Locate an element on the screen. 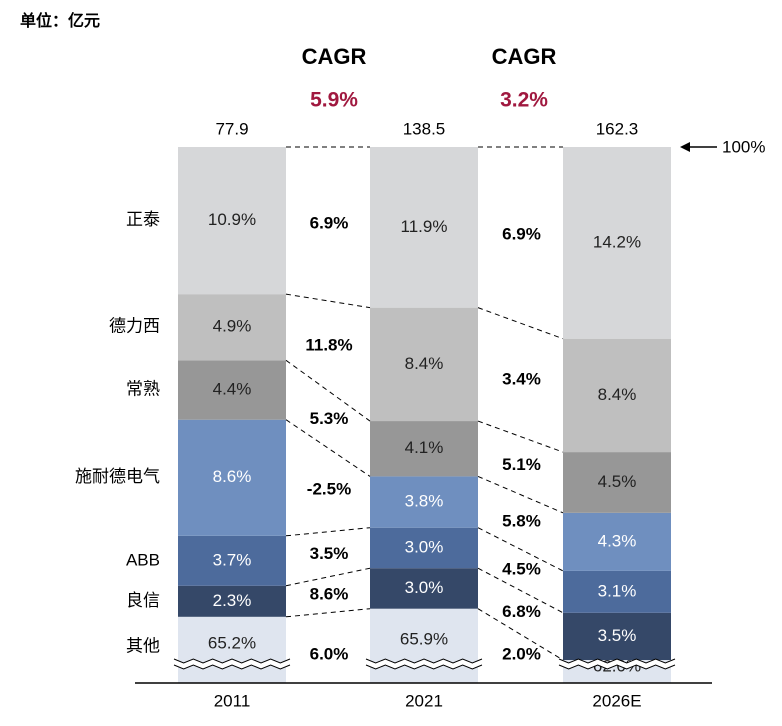  x-tick-label: 2011 is located at coordinates (232, 700).